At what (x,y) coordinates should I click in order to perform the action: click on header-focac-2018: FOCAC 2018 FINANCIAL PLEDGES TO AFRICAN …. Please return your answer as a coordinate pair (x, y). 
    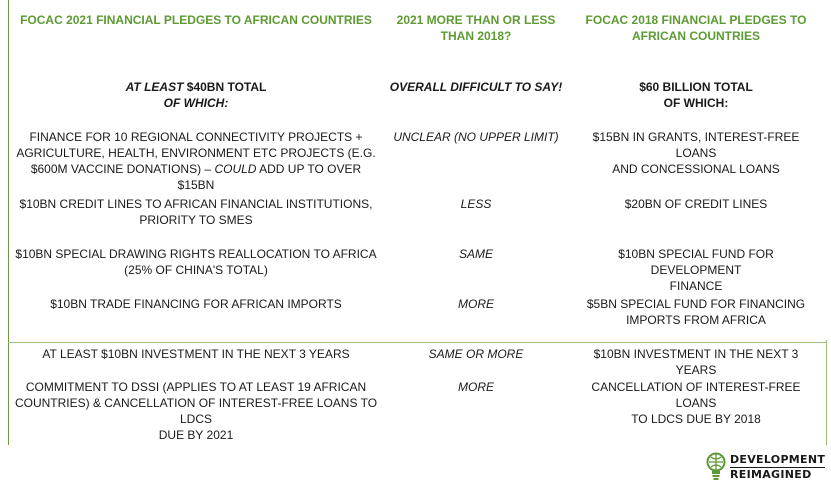
    Looking at the image, I should click on (696, 28).